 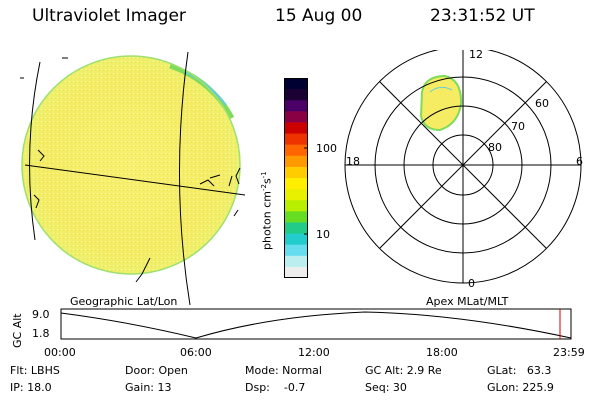 I want to click on geo-panel-label: Geographic Lat/Lon, so click(x=124, y=301).